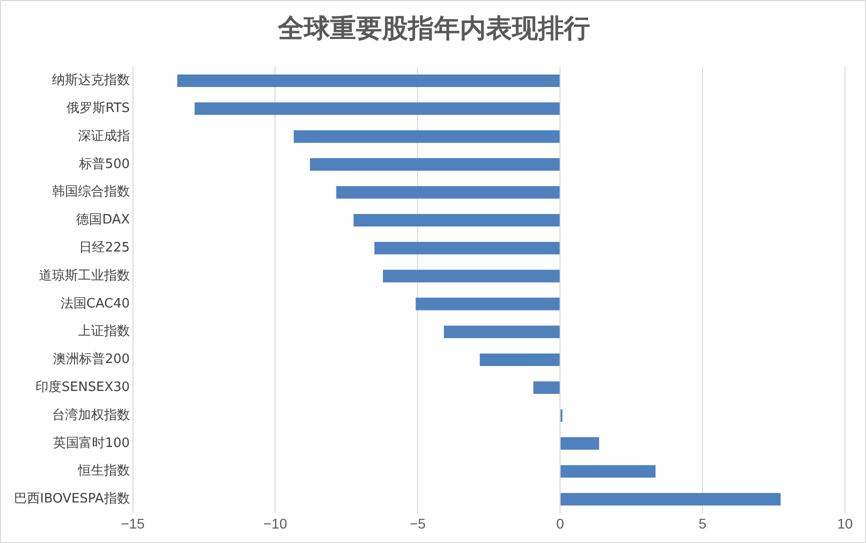 The width and height of the screenshot is (866, 543). What do you see at coordinates (91, 442) in the screenshot?
I see `y-tick-label: 英国富时100` at bounding box center [91, 442].